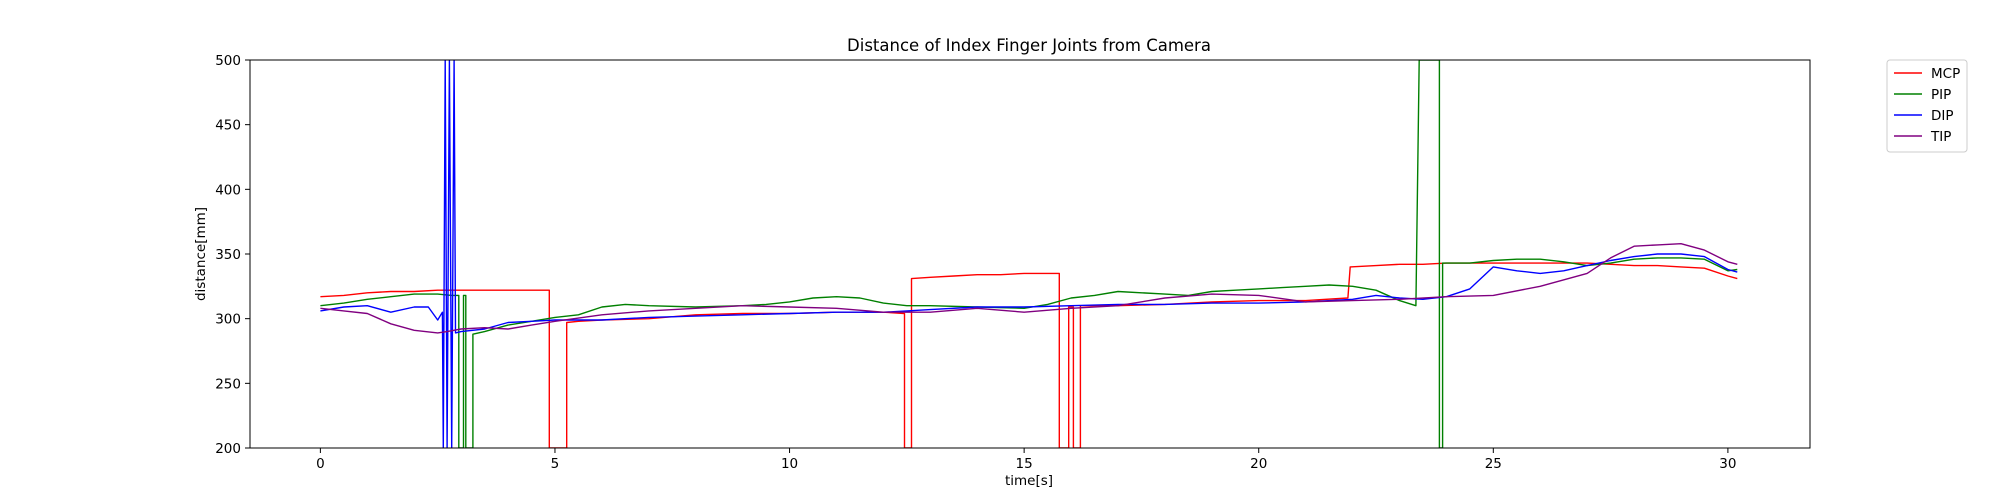 The width and height of the screenshot is (2000, 500). I want to click on y-tick-label: 300, so click(228, 320).